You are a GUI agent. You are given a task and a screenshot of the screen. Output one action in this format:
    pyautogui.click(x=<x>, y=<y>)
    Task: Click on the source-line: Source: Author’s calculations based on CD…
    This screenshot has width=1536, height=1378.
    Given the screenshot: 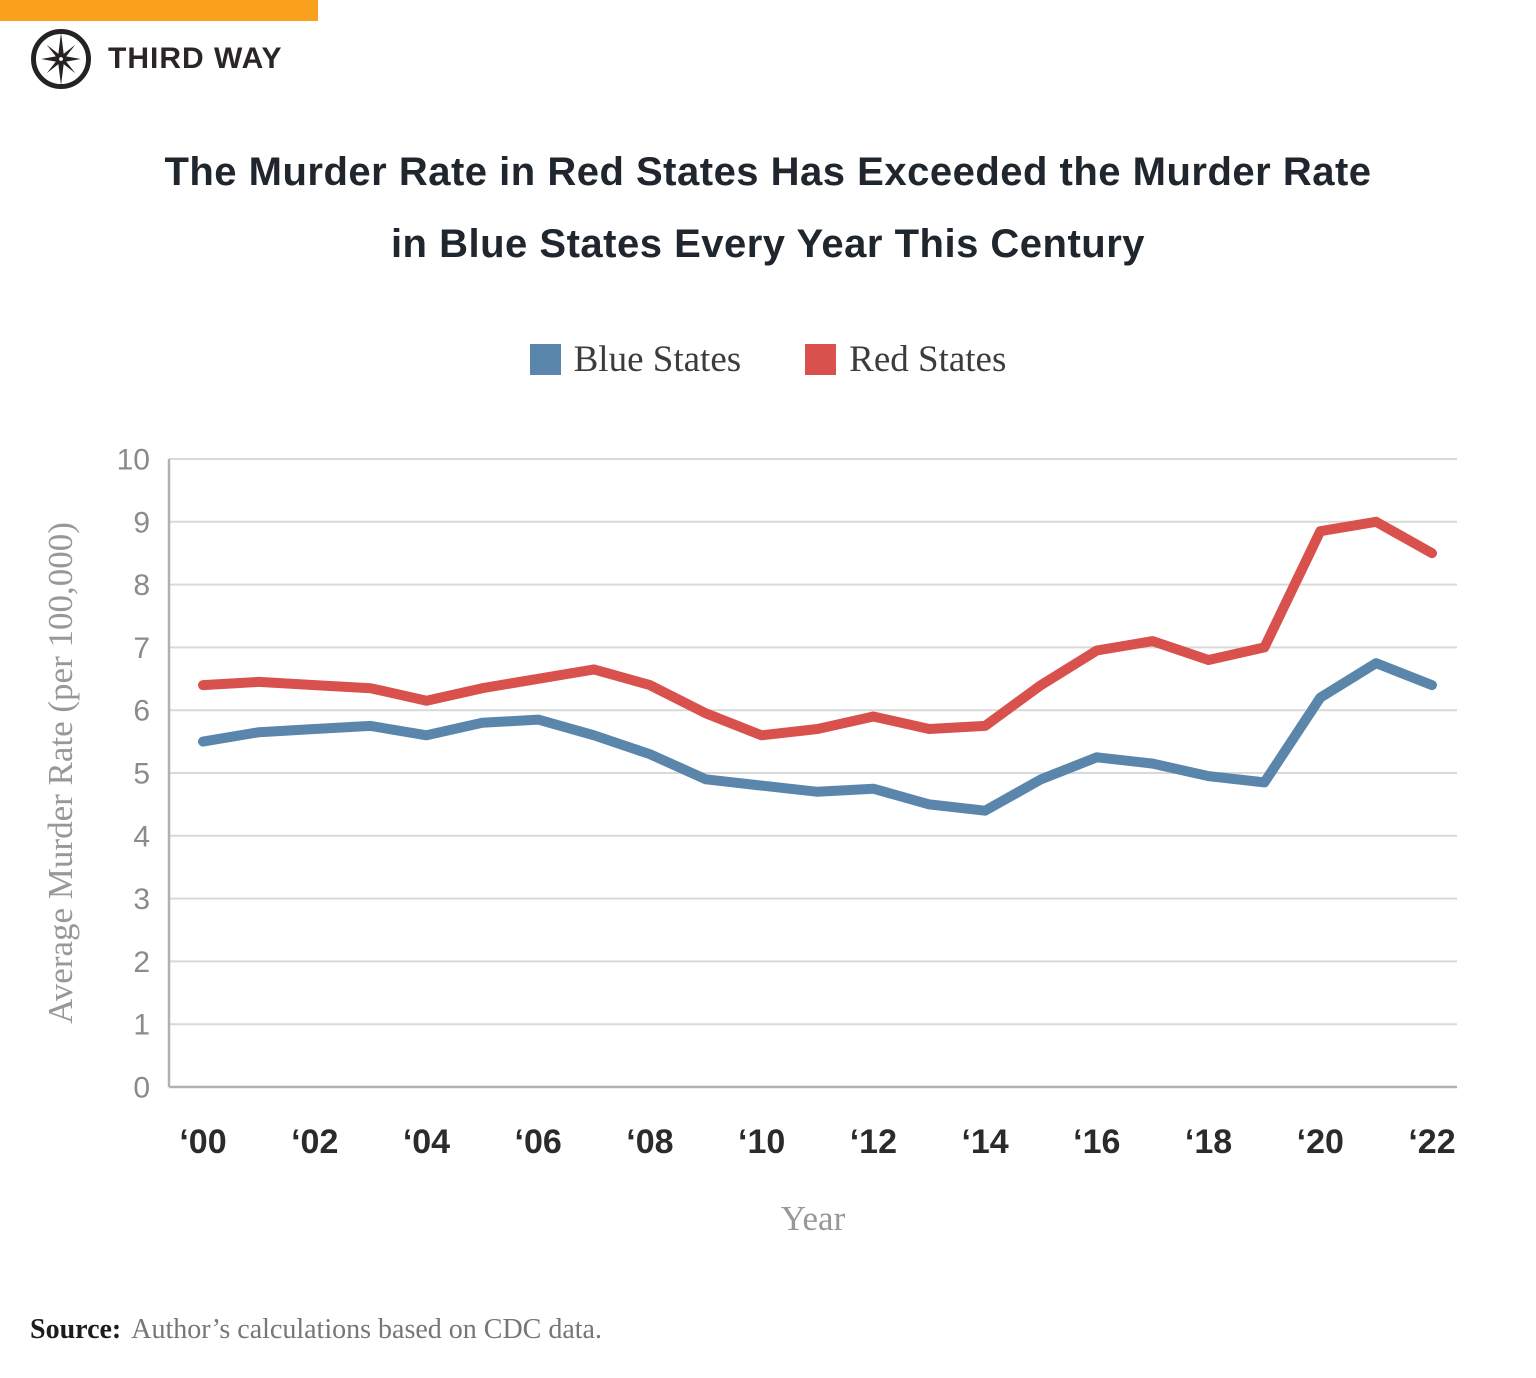 What is the action you would take?
    pyautogui.click(x=316, y=1330)
    